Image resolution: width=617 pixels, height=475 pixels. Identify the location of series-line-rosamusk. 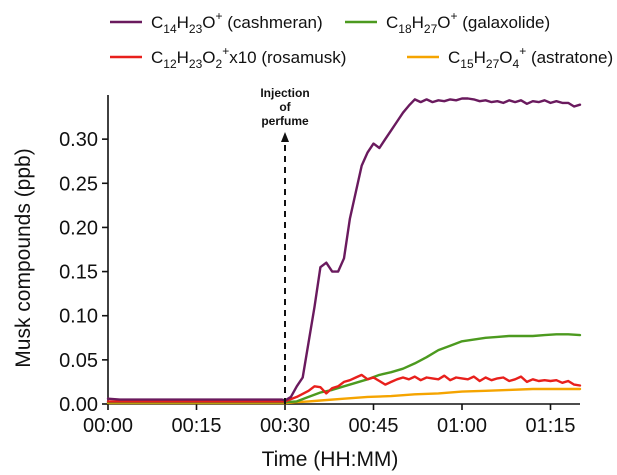
(344, 388).